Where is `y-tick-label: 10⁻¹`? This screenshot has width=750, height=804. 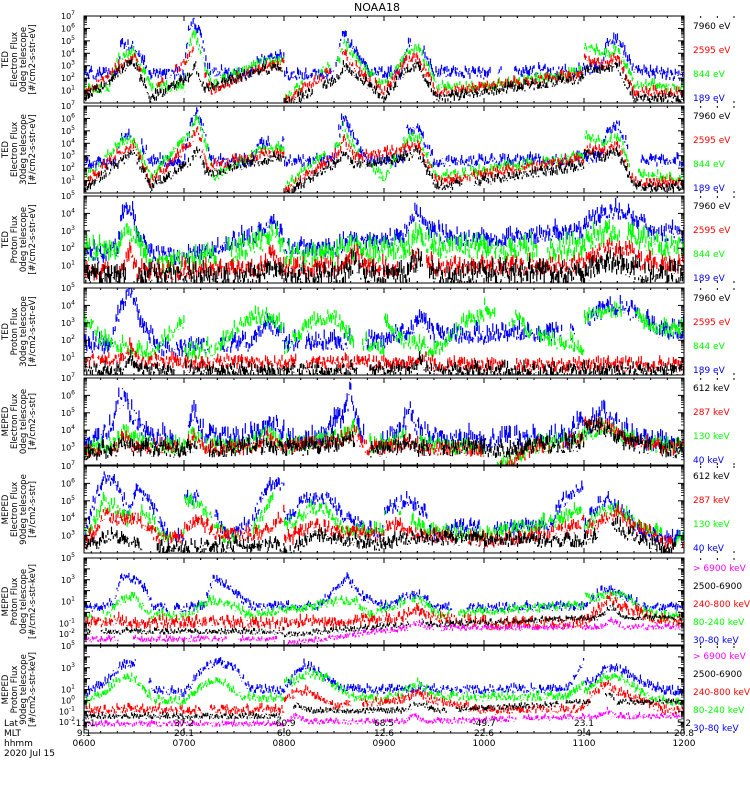 y-tick-label: 10⁻¹ is located at coordinates (67, 710).